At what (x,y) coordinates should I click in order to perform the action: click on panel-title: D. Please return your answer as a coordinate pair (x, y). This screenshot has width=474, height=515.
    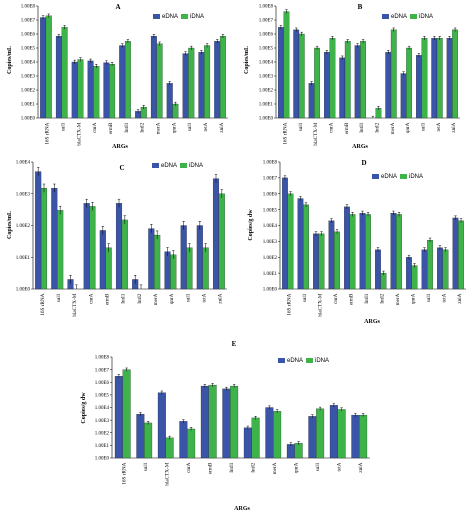
    Looking at the image, I should click on (363, 163).